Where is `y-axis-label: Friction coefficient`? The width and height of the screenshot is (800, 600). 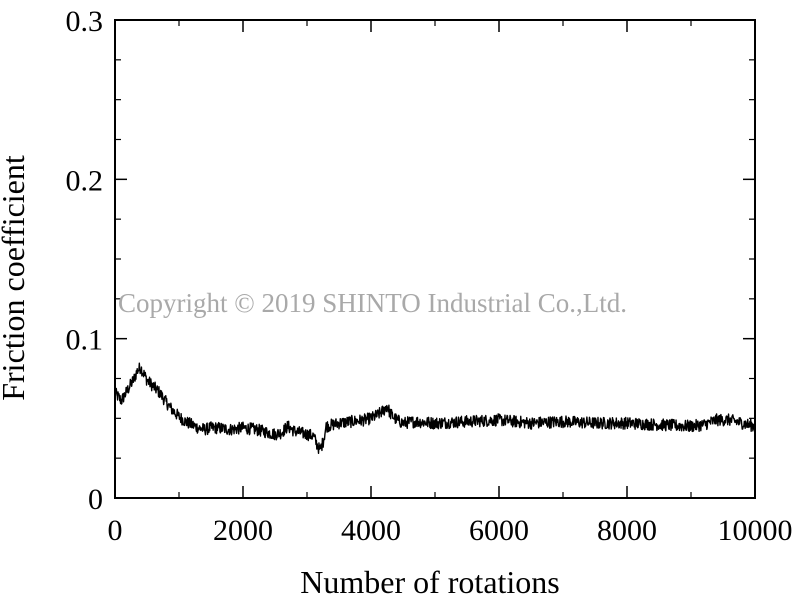 y-axis-label: Friction coefficient is located at coordinates (15, 278).